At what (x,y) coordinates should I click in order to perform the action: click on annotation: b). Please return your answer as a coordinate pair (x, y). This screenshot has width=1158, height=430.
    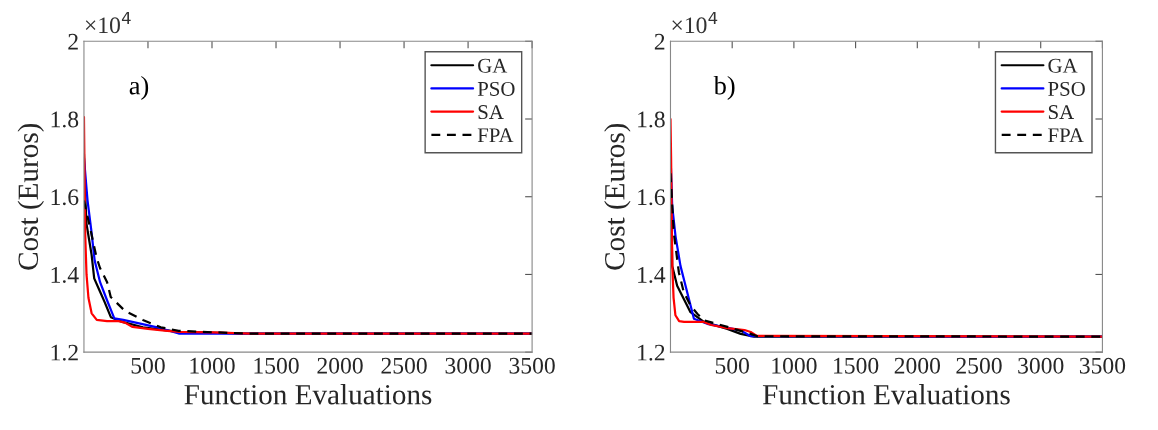
    Looking at the image, I should click on (724, 87).